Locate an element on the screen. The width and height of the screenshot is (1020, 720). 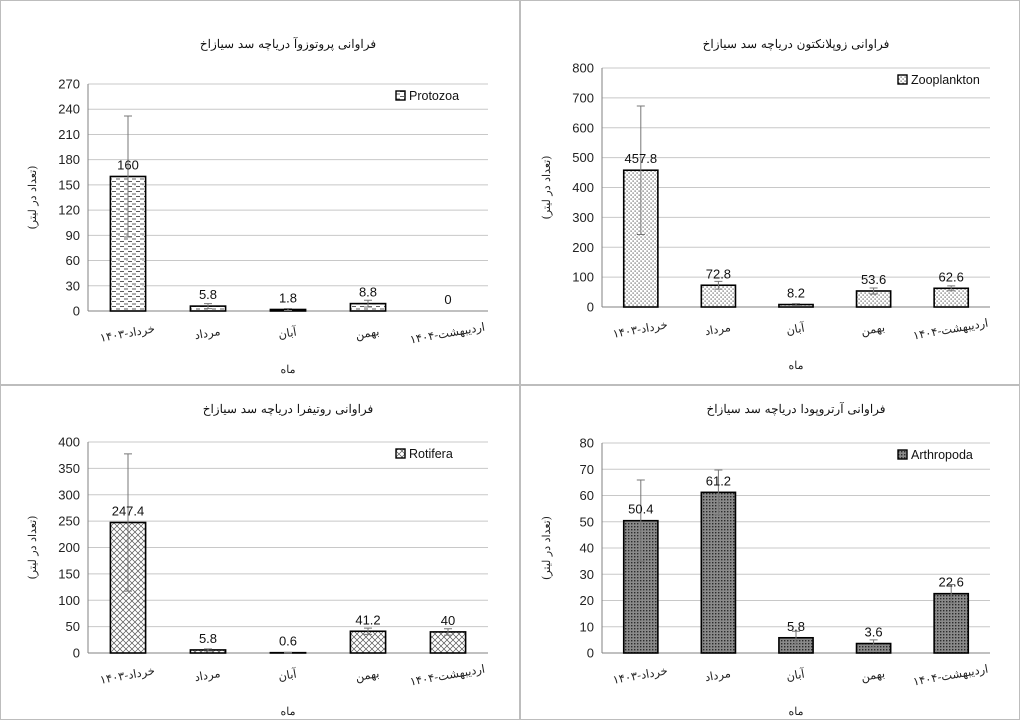
y-tick-label: 30 is located at coordinates (73, 285).